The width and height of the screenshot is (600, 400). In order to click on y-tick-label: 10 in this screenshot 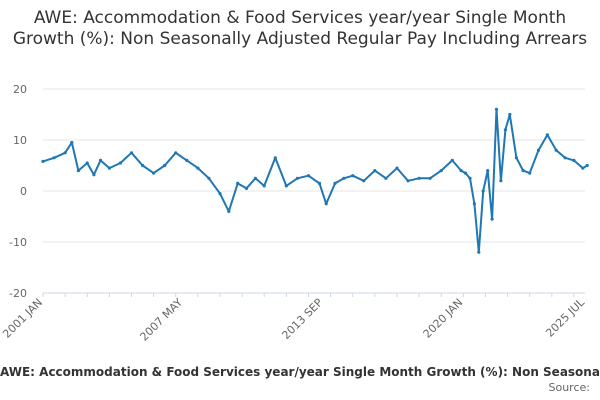, I will do `click(20, 140)`.